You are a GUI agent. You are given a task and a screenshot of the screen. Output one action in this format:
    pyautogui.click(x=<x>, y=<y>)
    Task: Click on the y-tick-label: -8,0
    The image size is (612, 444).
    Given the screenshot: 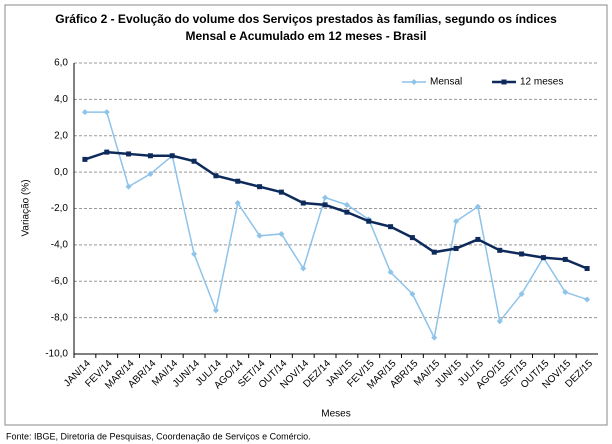 What is the action you would take?
    pyautogui.click(x=60, y=317)
    